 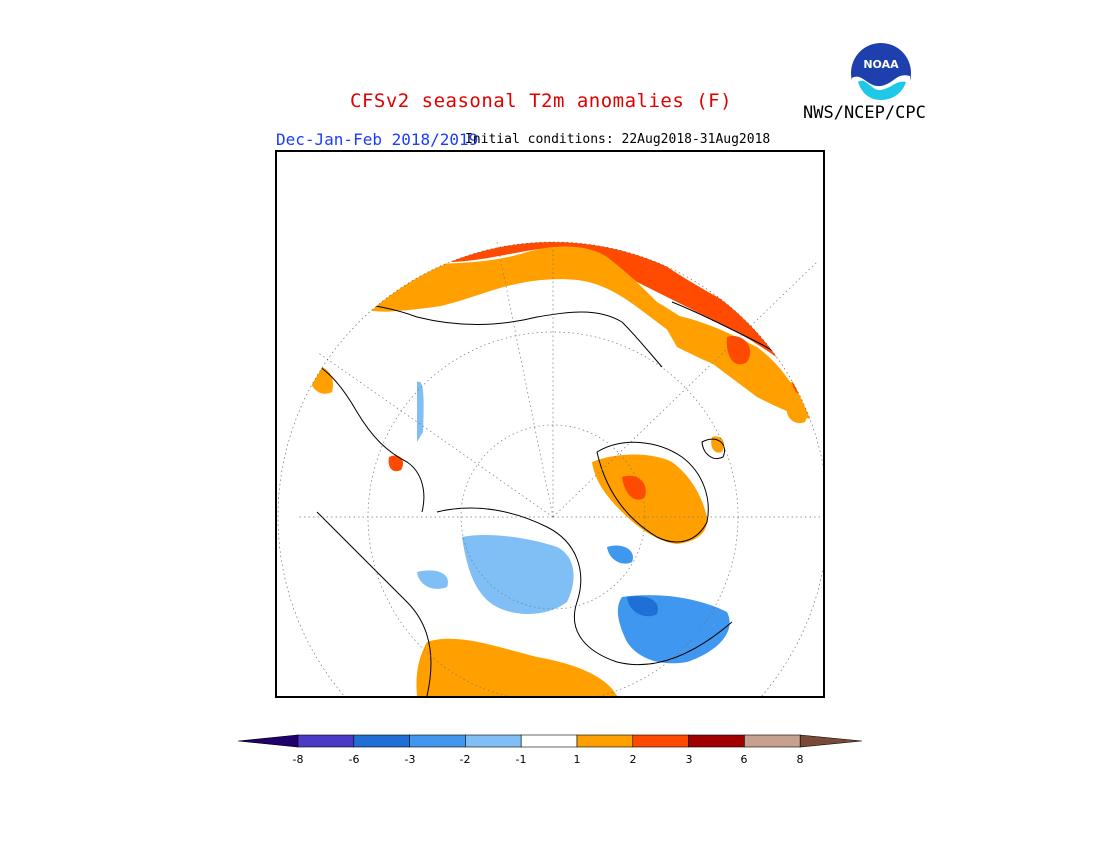 I want to click on season-label: Dec-Jan-Feb 2018/2019, so click(x=377, y=139).